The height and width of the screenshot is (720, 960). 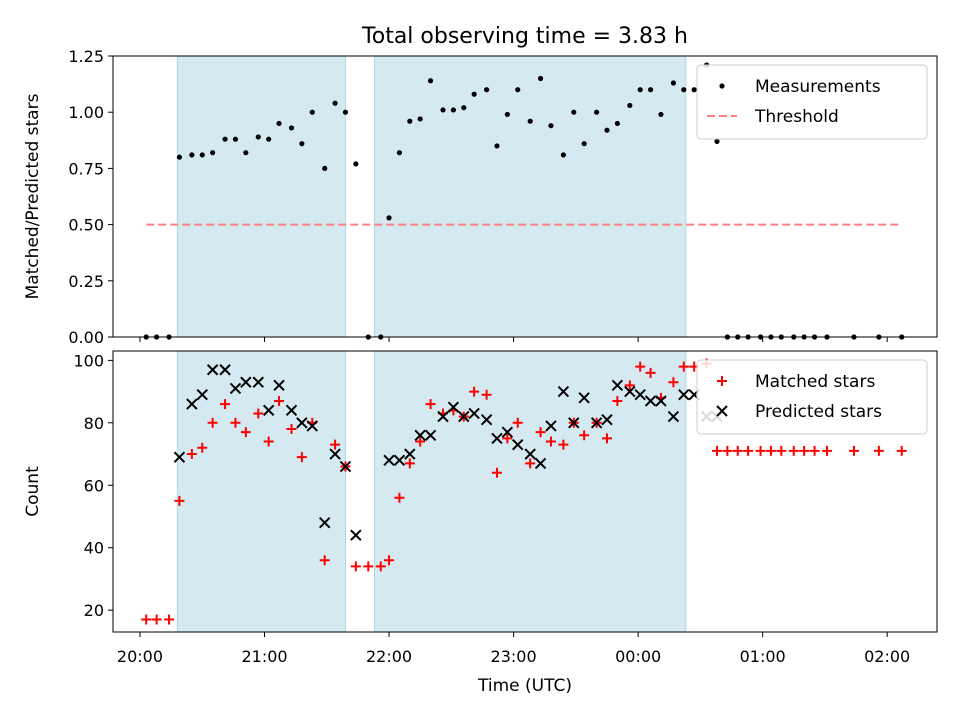 What do you see at coordinates (815, 382) in the screenshot?
I see `legend-label: Matched stars` at bounding box center [815, 382].